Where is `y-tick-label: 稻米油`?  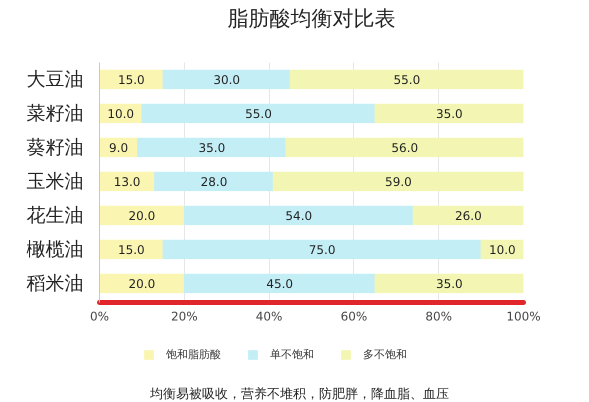 y-tick-label: 稻米油 is located at coordinates (55, 283).